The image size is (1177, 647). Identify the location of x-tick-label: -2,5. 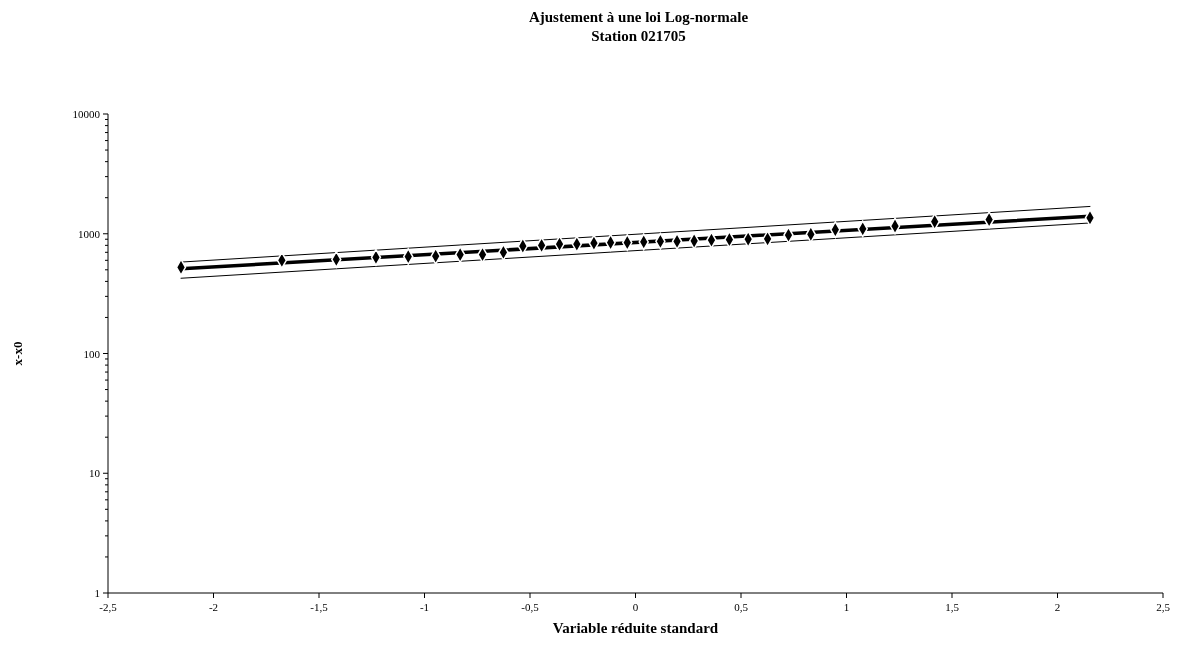
(108, 607).